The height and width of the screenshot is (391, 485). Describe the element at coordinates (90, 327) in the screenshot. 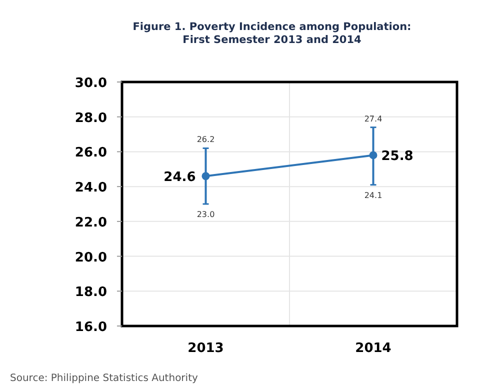

I see `y-tick-label: 16.0` at that location.